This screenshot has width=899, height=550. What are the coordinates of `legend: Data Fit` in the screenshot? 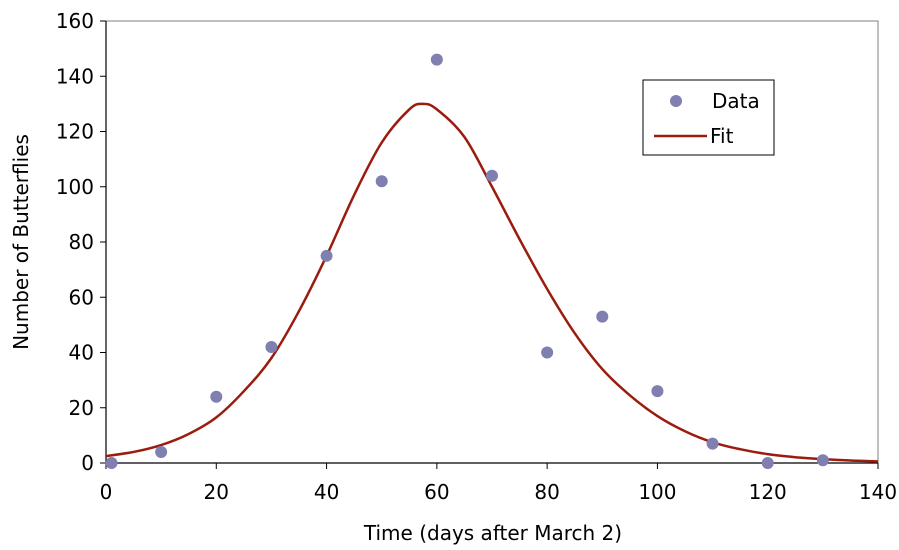 It's located at (708, 117).